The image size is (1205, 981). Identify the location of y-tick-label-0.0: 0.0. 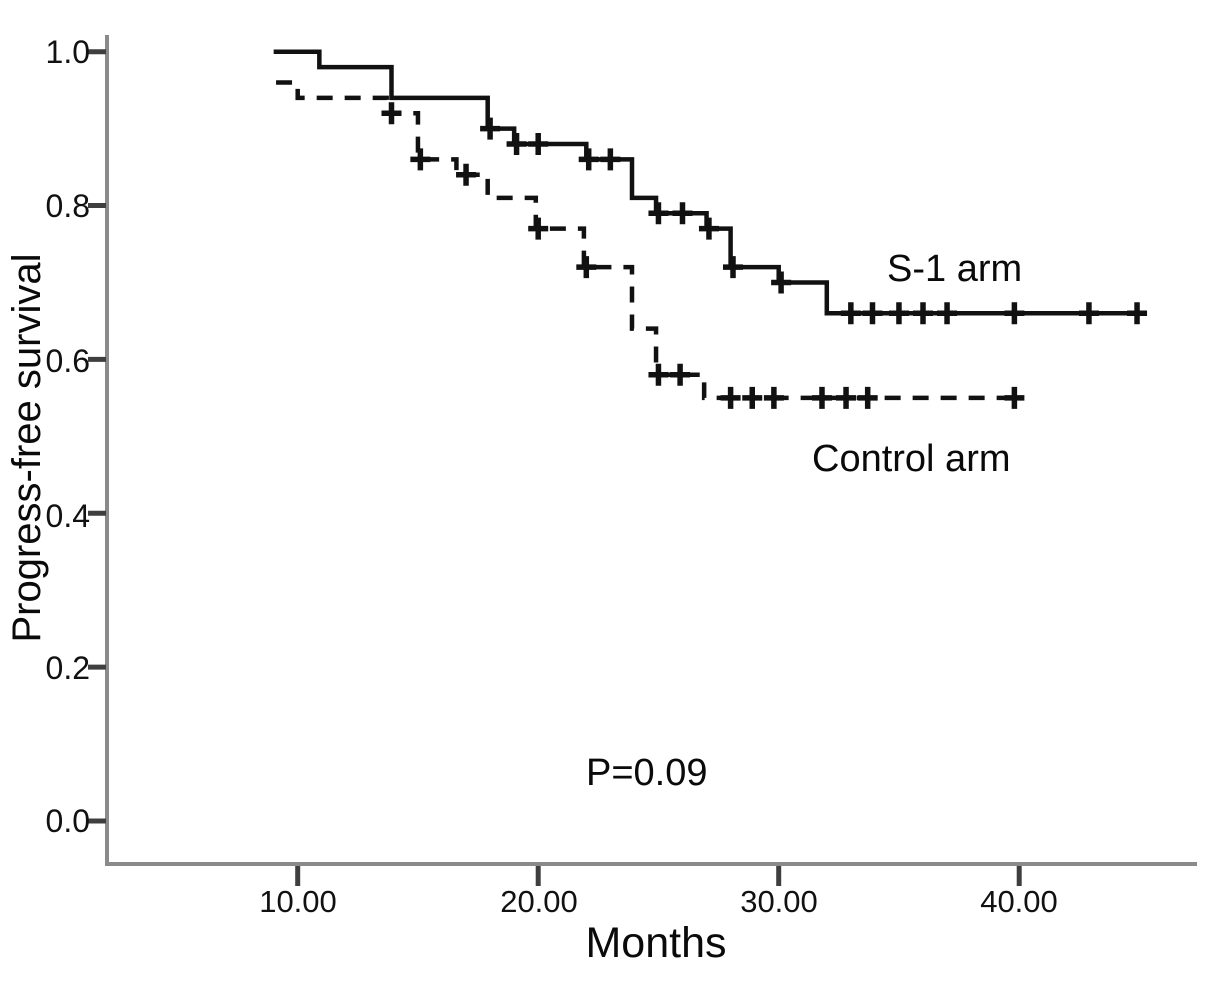
(67, 821).